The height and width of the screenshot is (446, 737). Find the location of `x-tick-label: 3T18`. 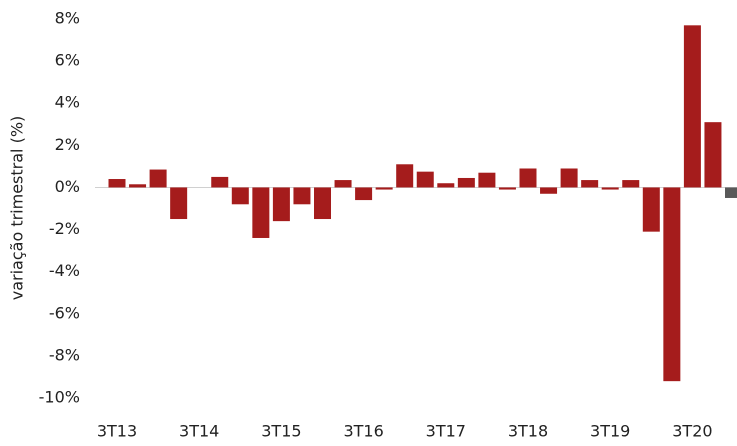

x-tick-label: 3T18 is located at coordinates (528, 431).